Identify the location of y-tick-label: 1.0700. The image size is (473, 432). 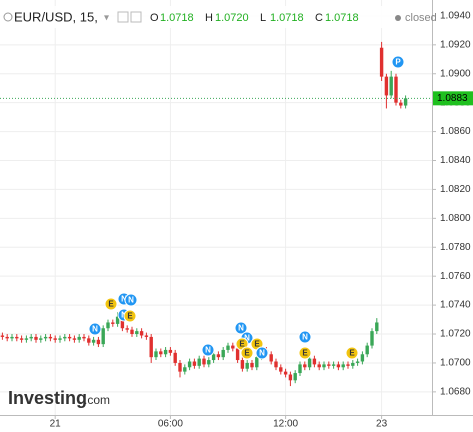
(455, 363).